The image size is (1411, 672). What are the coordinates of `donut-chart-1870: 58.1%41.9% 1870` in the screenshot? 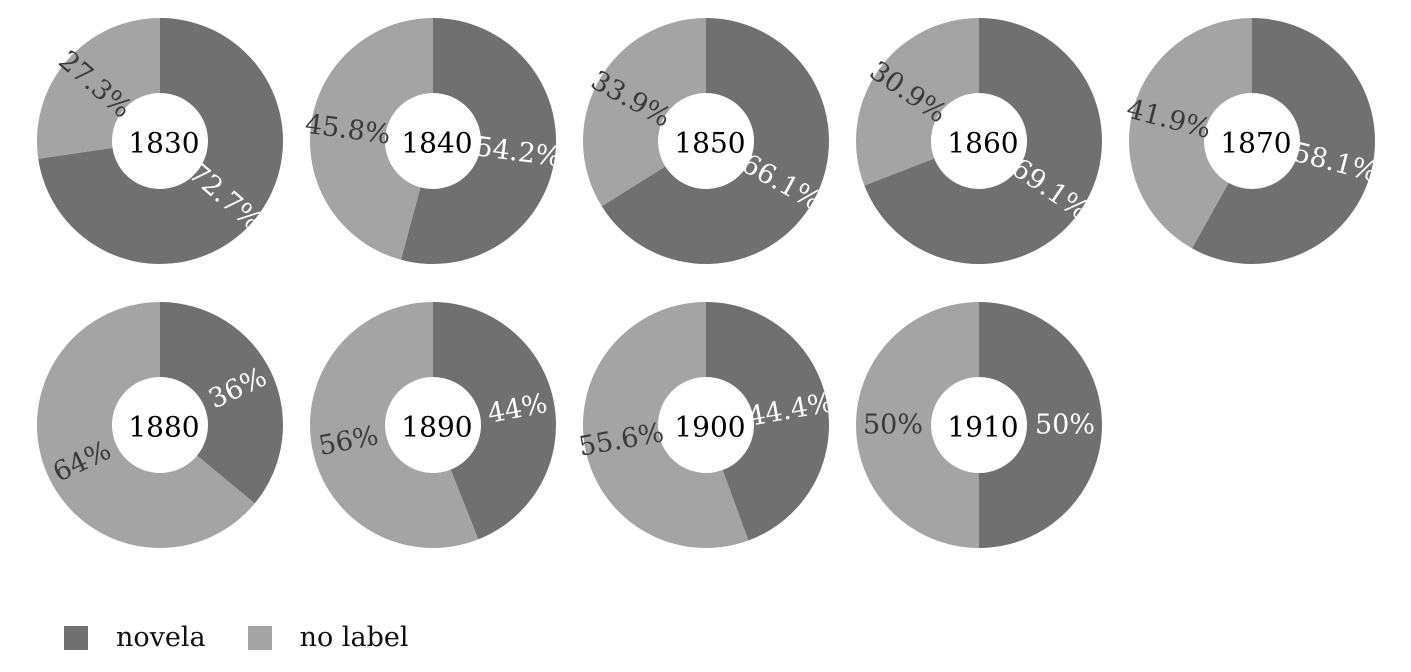 It's located at (1252, 141).